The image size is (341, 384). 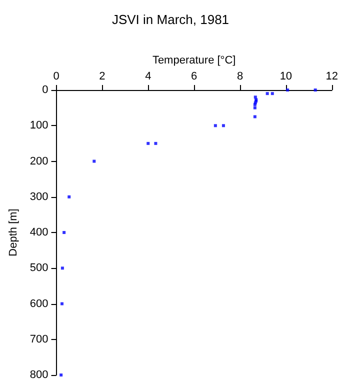 What do you see at coordinates (39, 126) in the screenshot?
I see `y-tick-label: 100` at bounding box center [39, 126].